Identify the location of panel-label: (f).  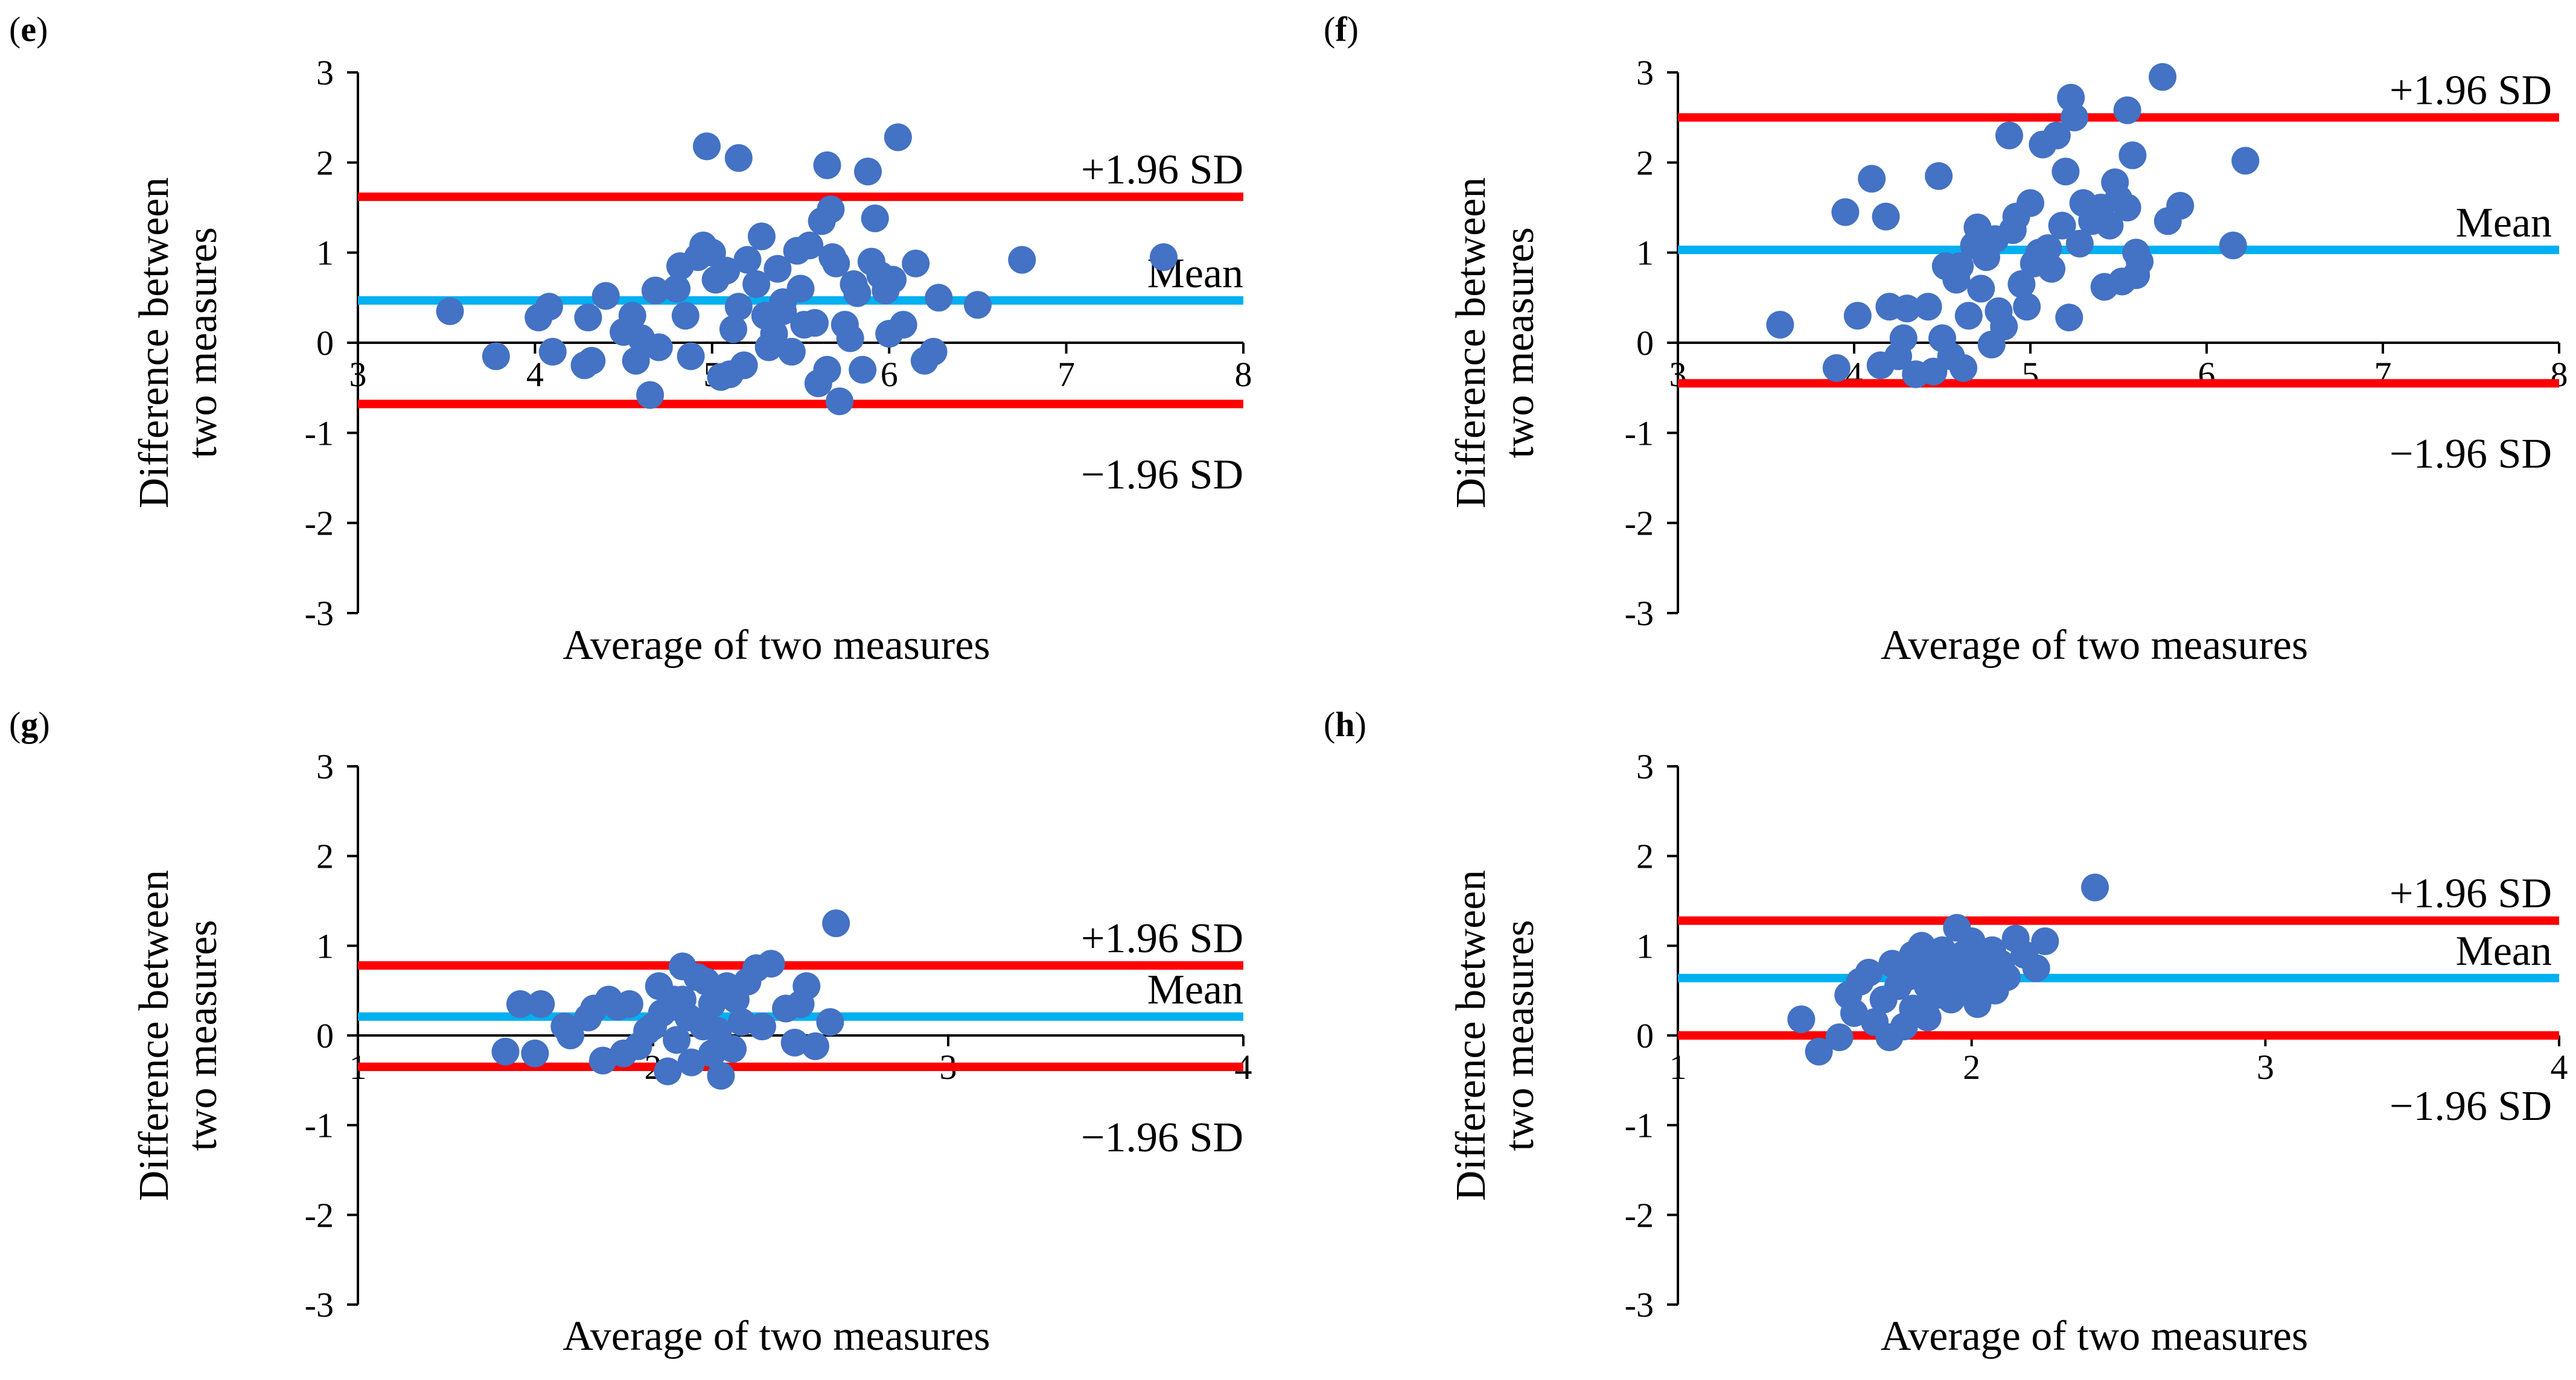
(1341, 29).